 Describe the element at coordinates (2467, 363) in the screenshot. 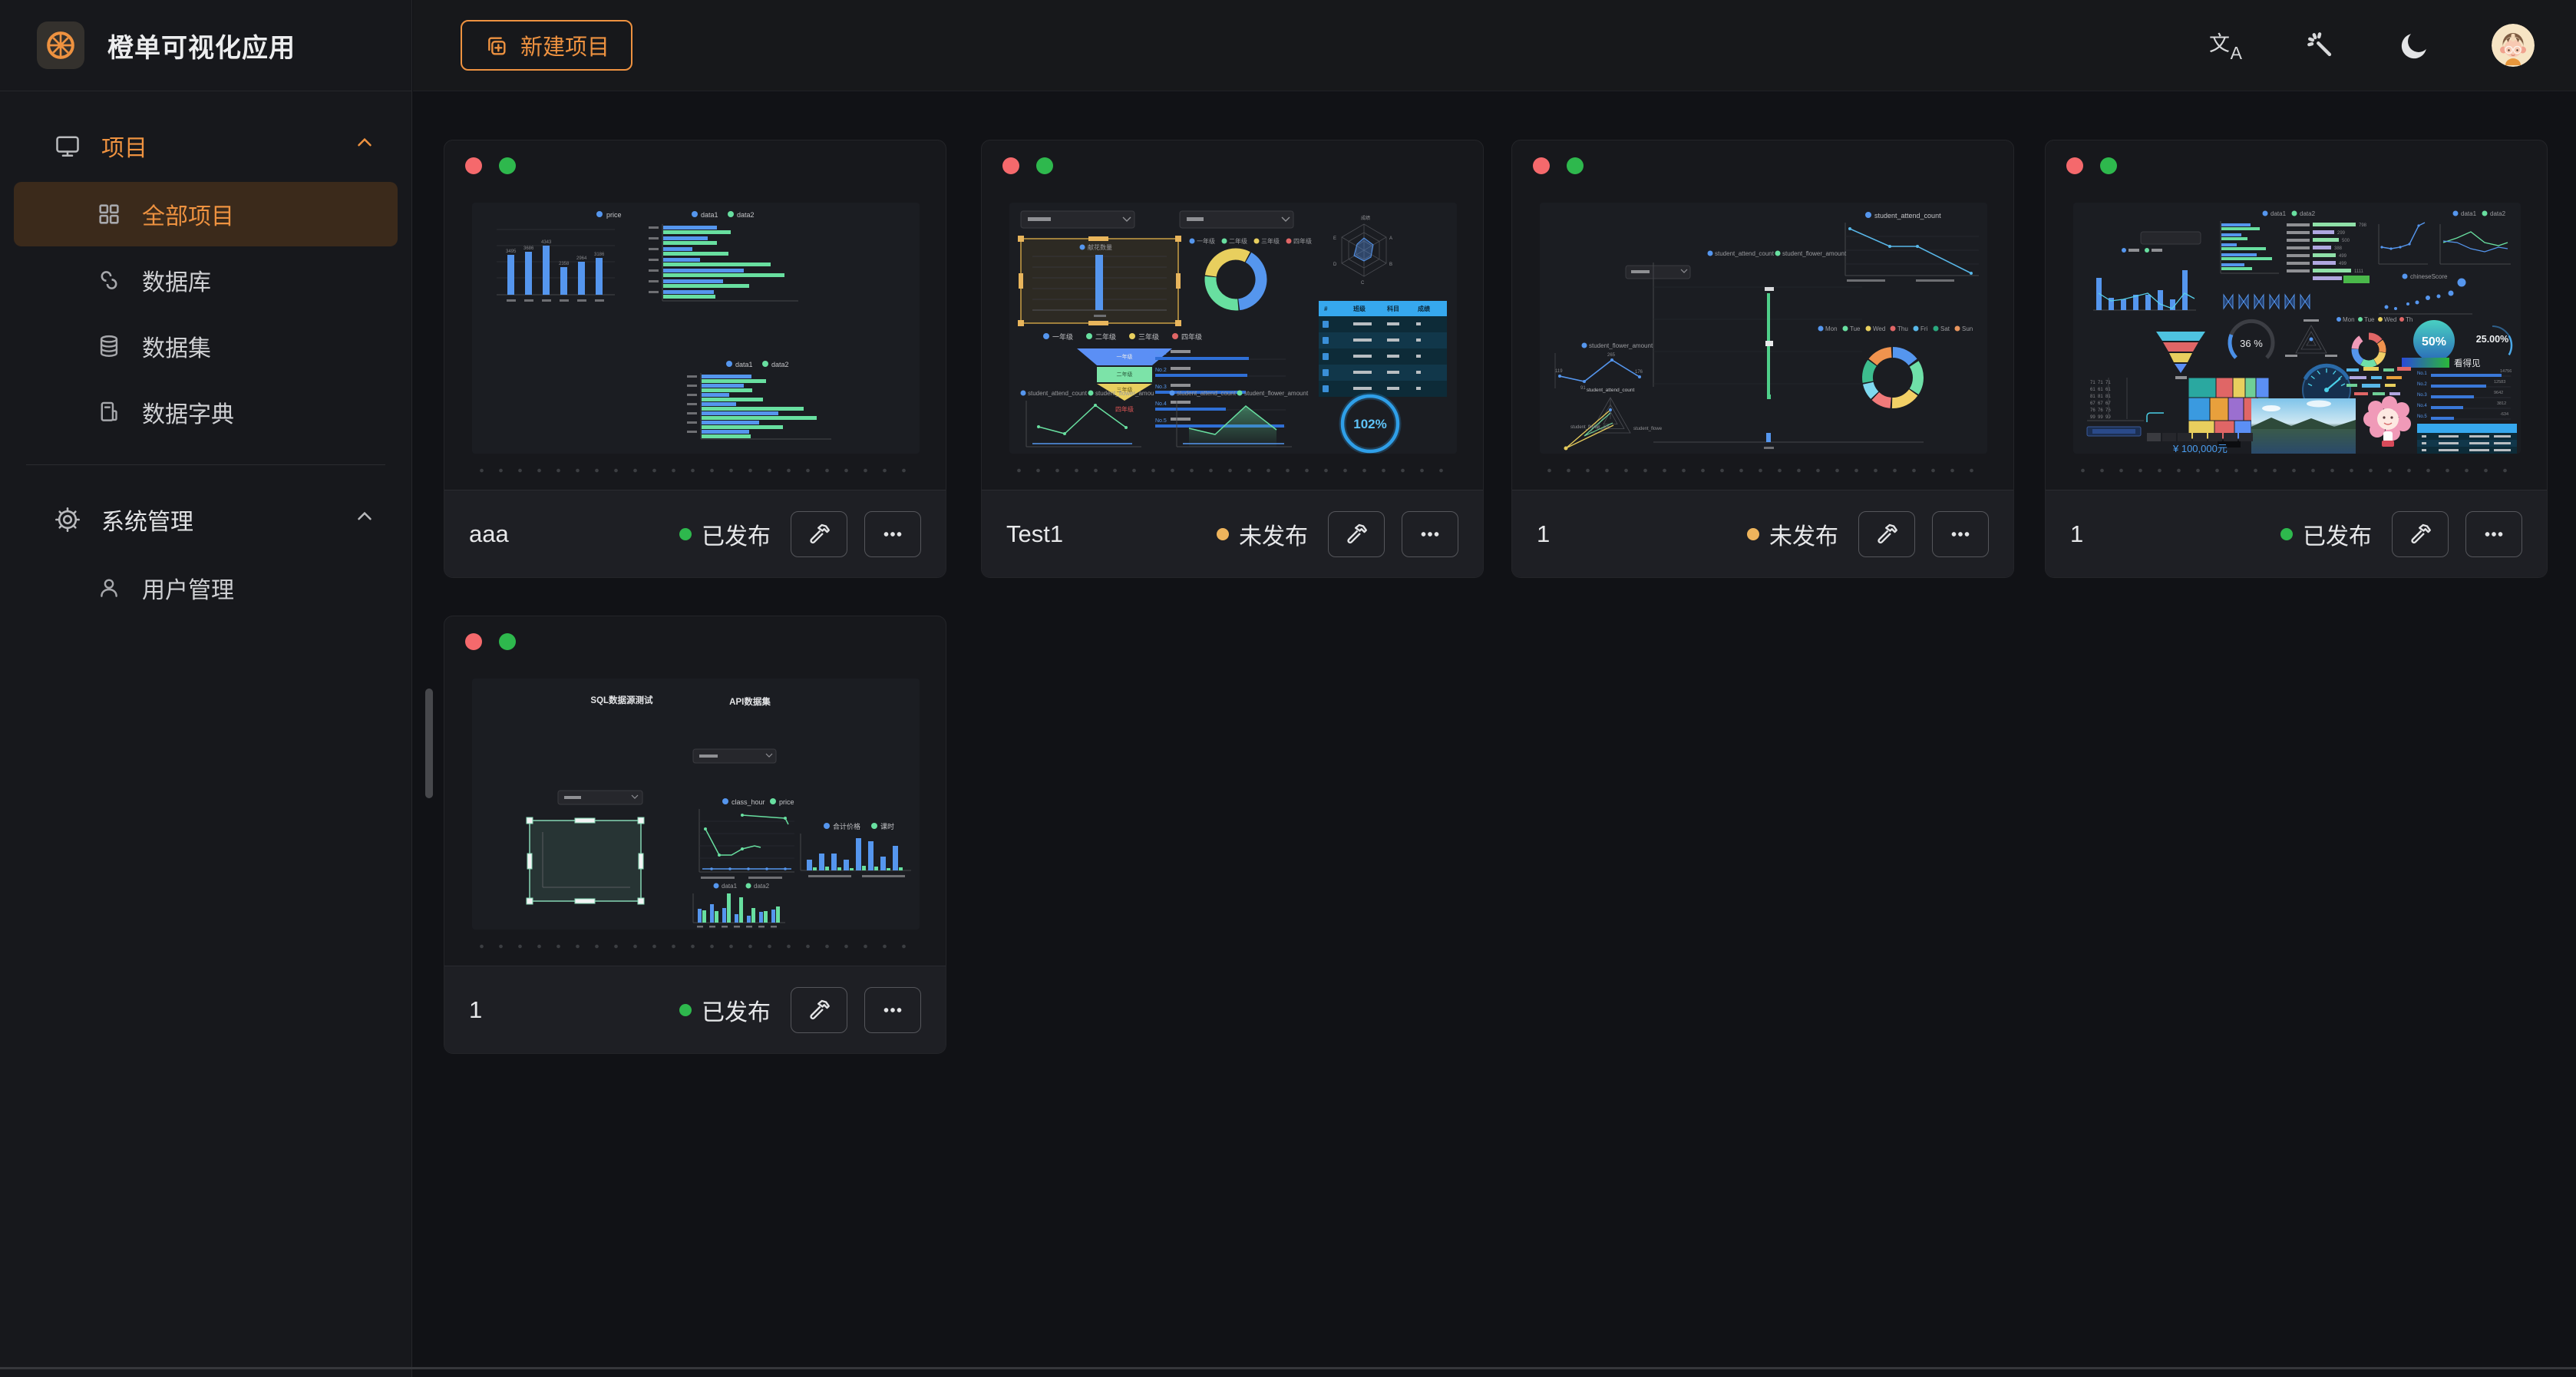

I see `svg-text: 看得见` at that location.